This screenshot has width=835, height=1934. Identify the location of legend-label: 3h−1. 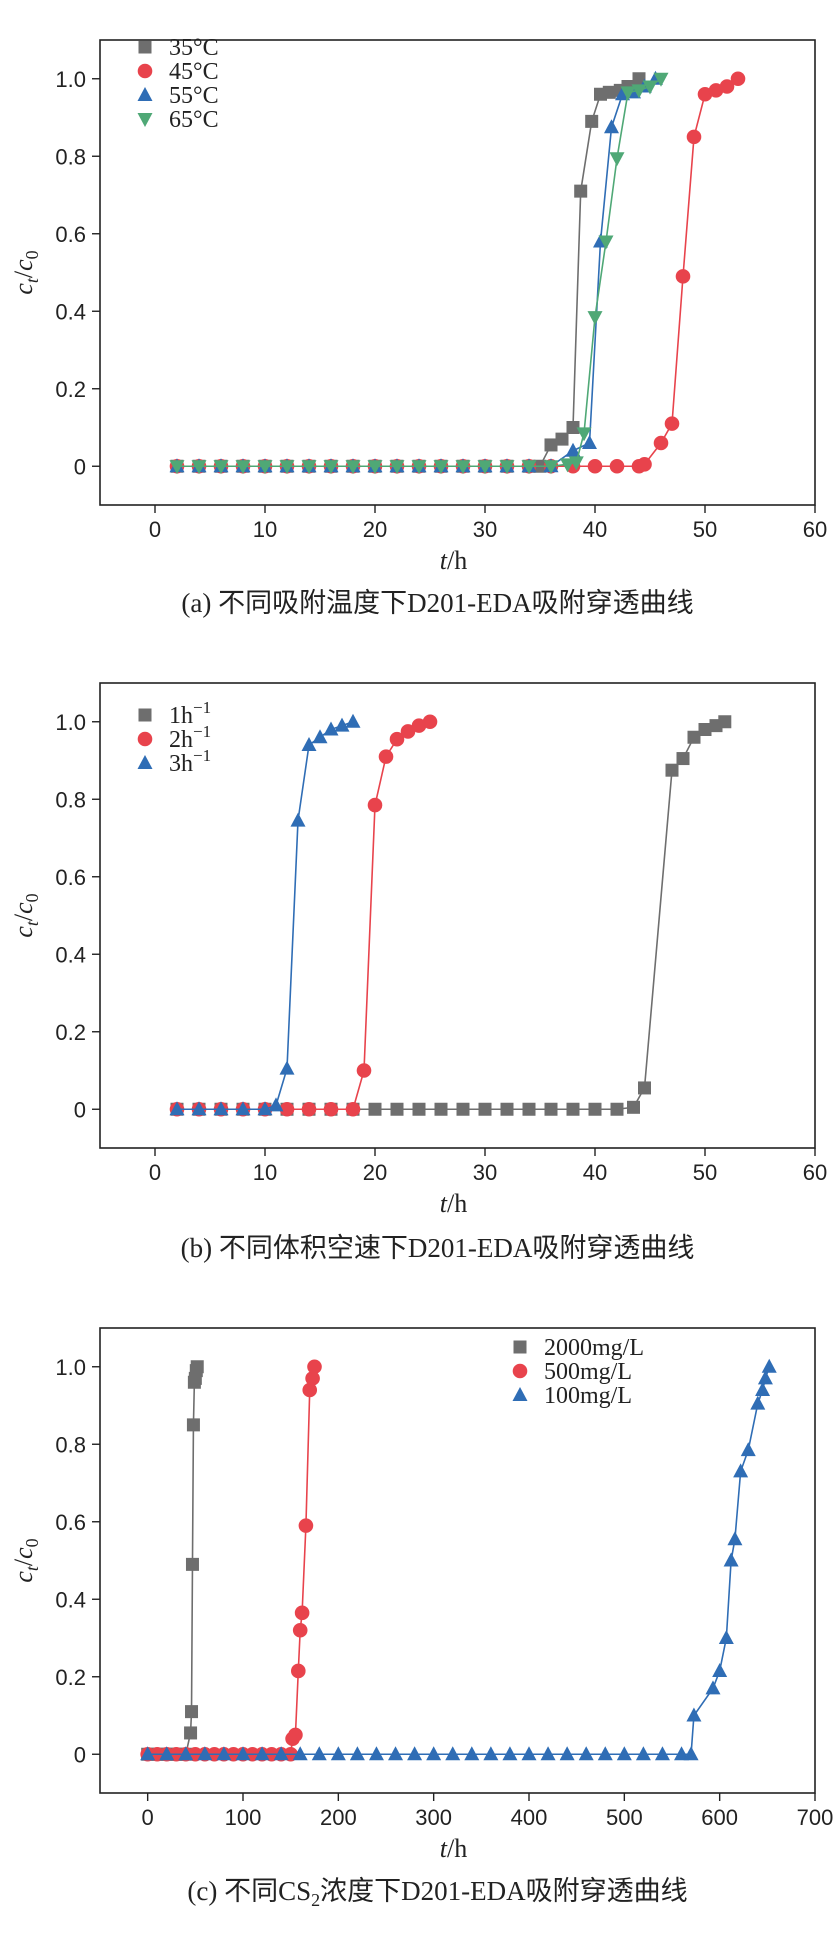
(190, 761).